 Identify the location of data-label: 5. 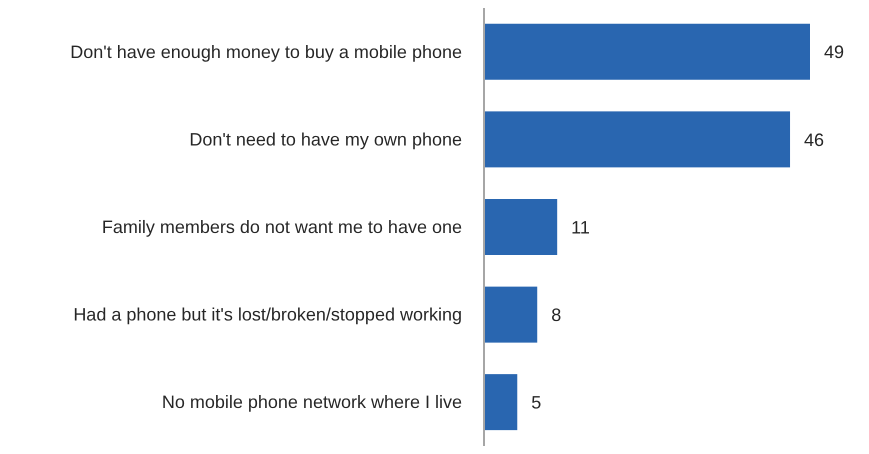
(536, 402).